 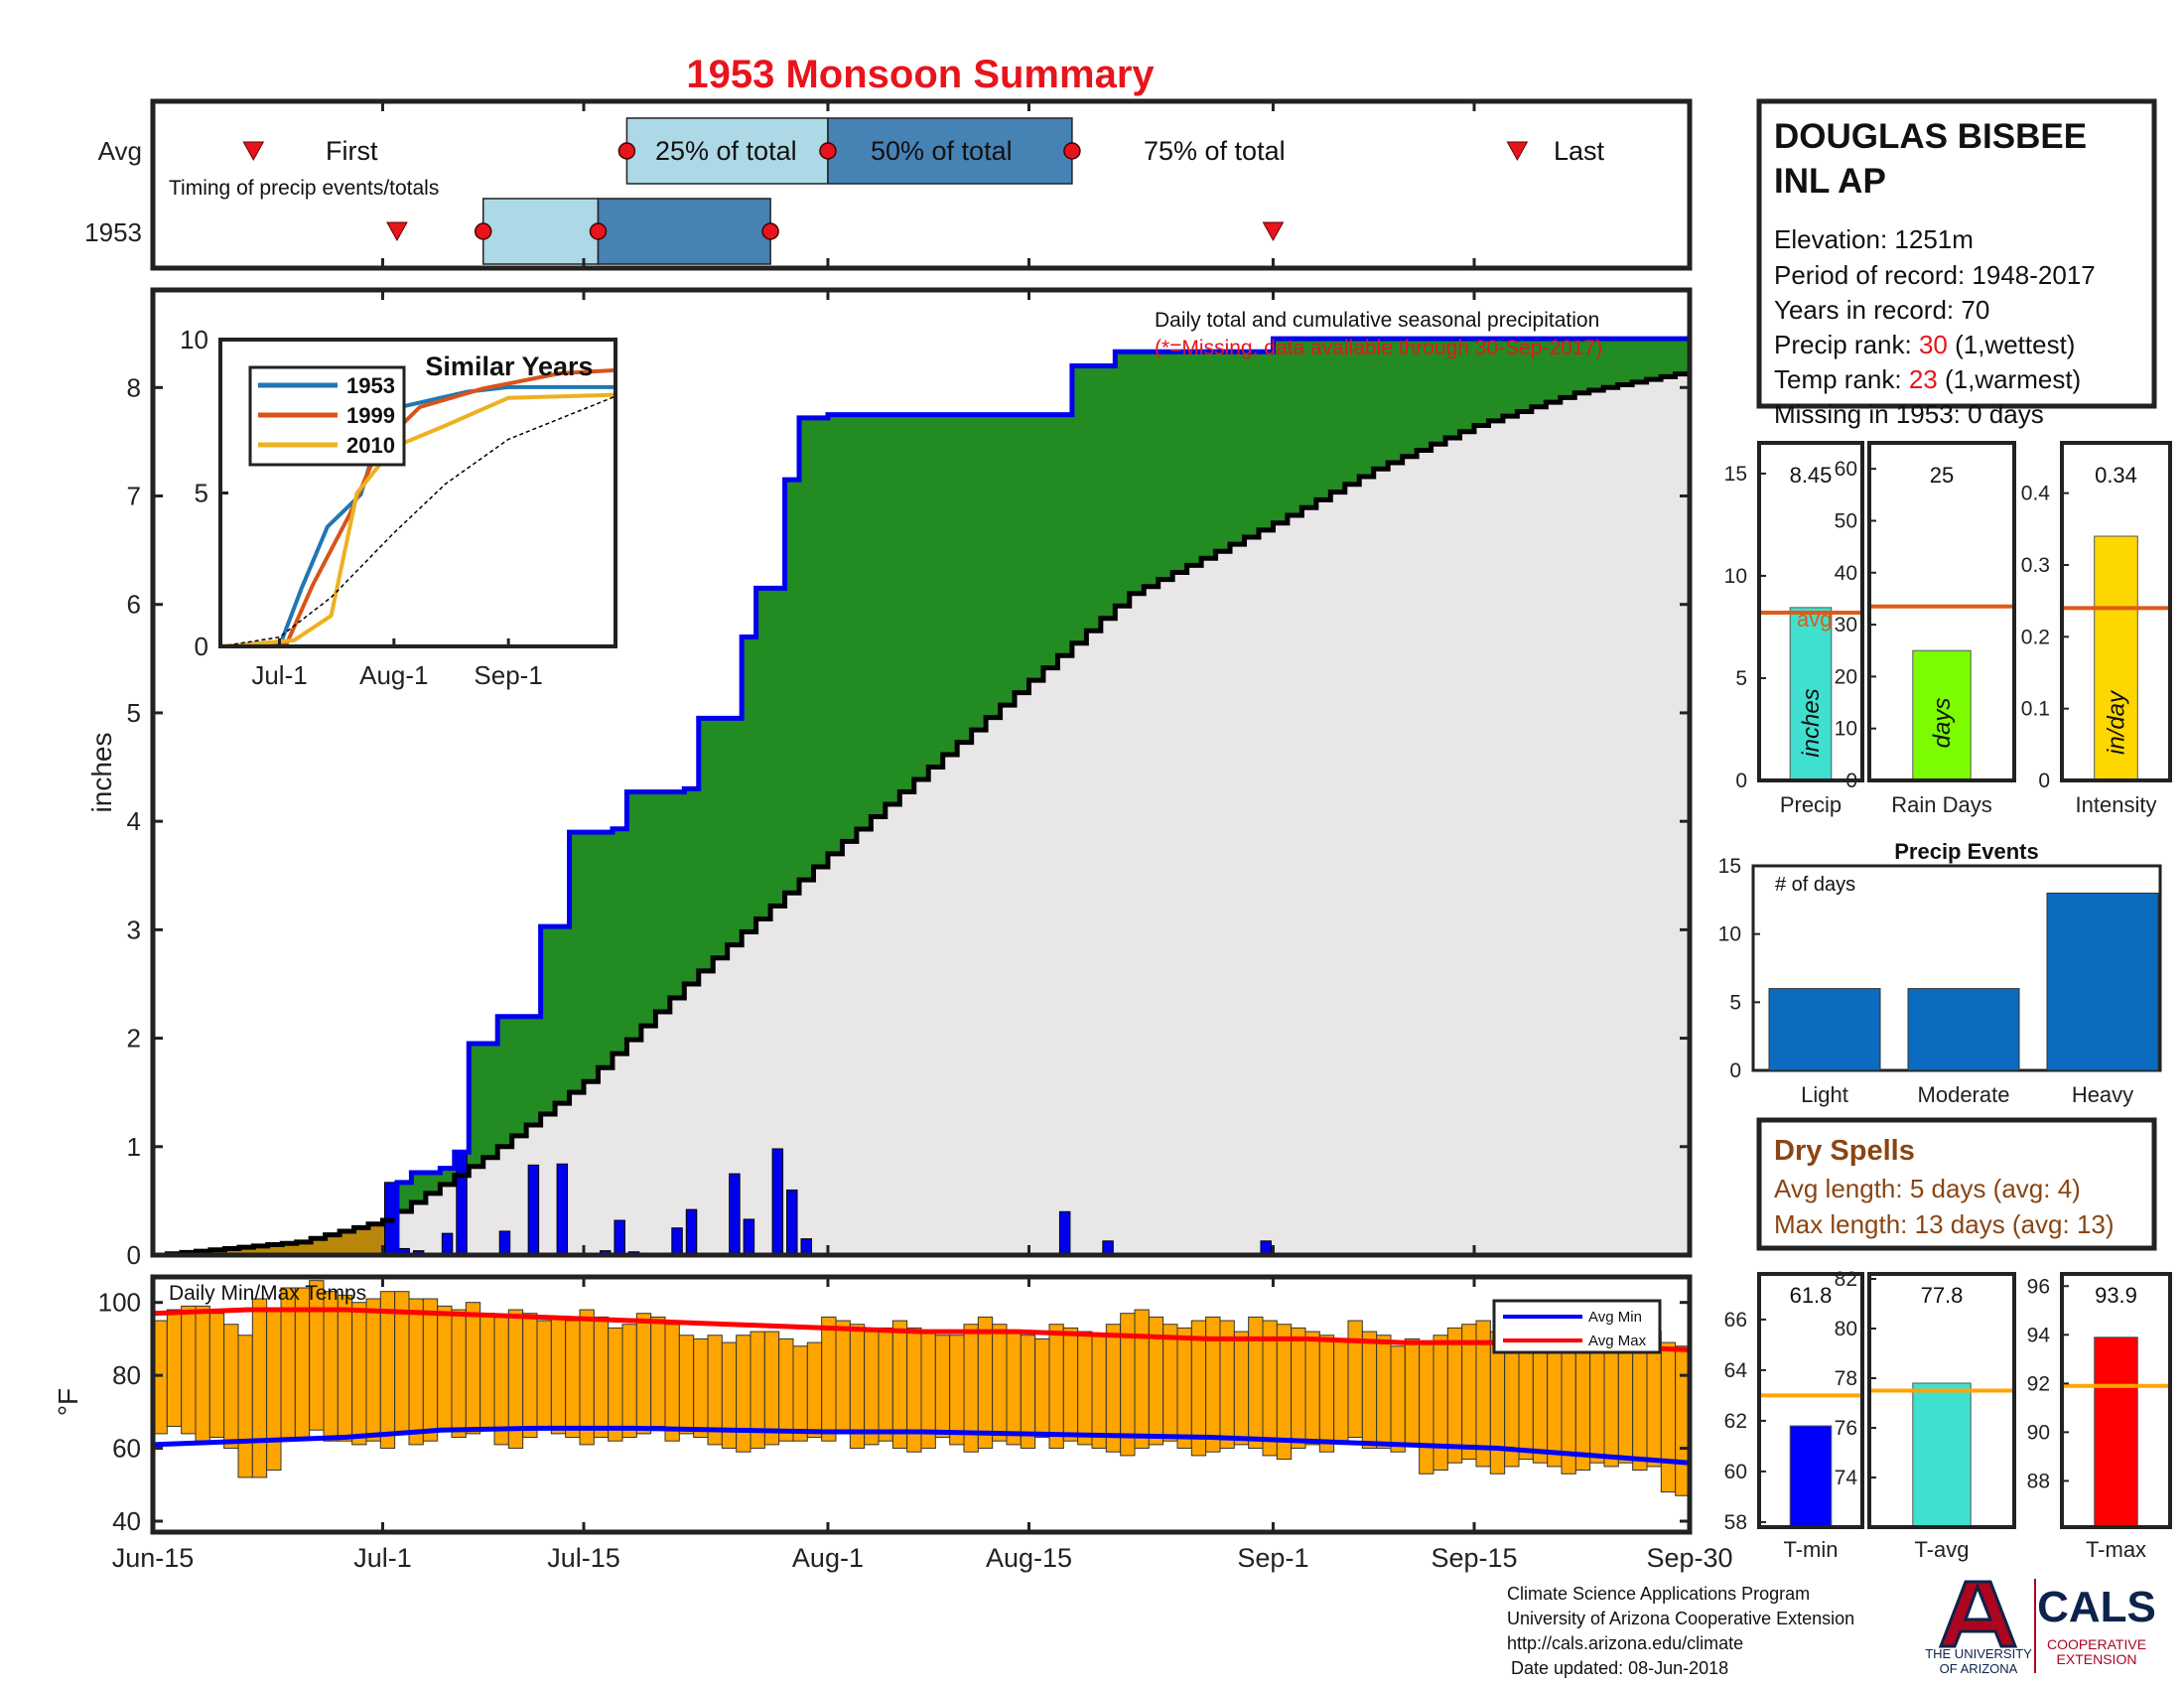 What do you see at coordinates (1811, 804) in the screenshot?
I see `precip-label: Precip` at bounding box center [1811, 804].